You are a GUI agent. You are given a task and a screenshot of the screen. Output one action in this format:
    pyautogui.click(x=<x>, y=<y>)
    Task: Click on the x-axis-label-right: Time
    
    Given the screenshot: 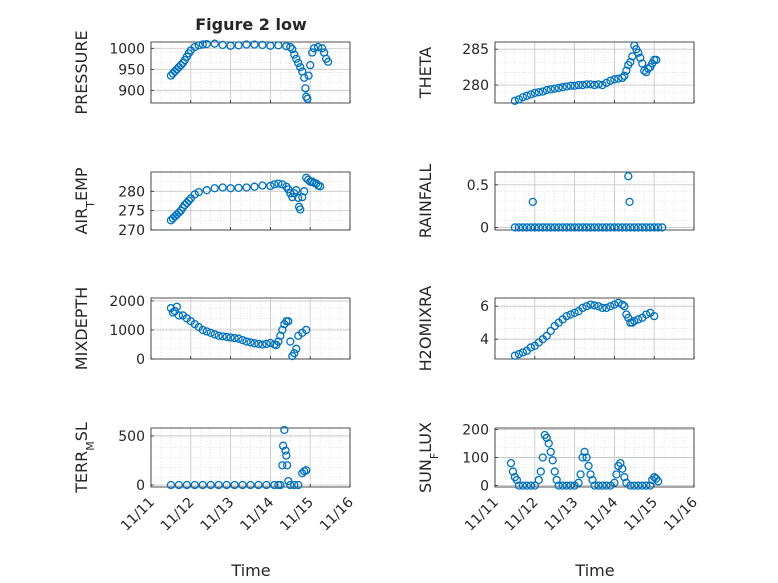 What is the action you would take?
    pyautogui.click(x=594, y=570)
    